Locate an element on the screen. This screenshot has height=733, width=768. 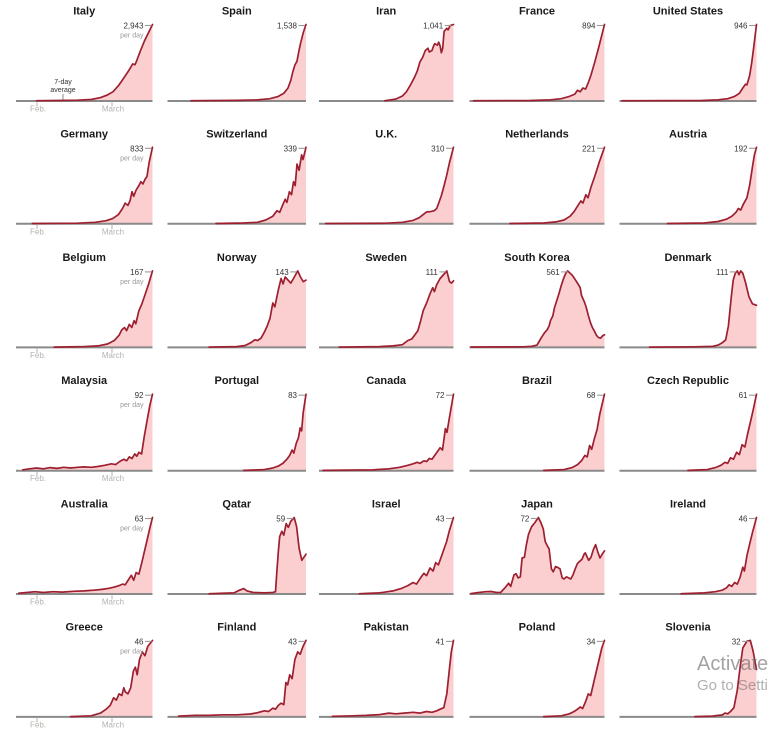
svg-text: 7-day is located at coordinates (63, 82).